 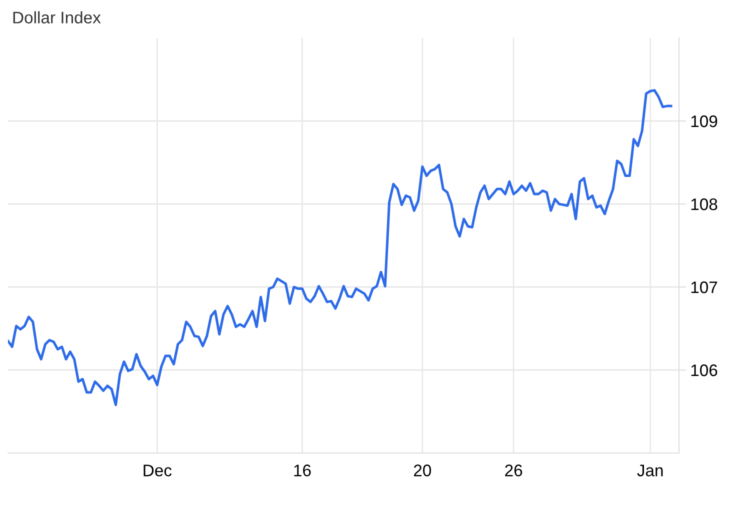 I want to click on y-tick-label: 108, so click(x=704, y=204).